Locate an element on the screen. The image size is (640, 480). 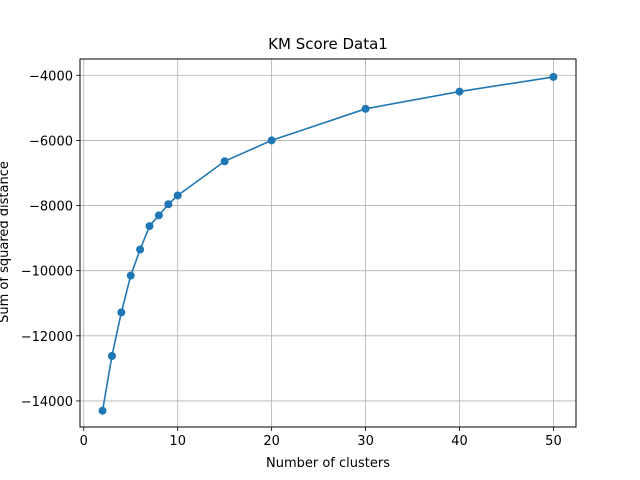
y-tick-label: −8000 is located at coordinates (51, 207).